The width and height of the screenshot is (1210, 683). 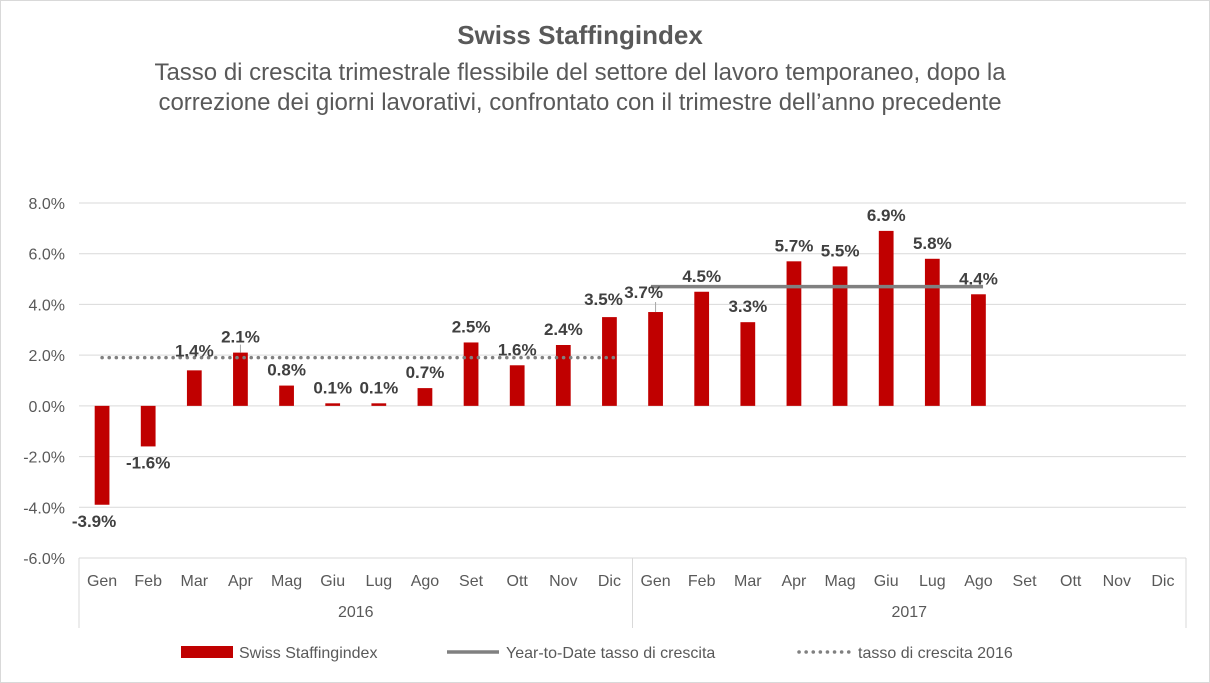 I want to click on y-tick-label: 8.0%, so click(x=47, y=204).